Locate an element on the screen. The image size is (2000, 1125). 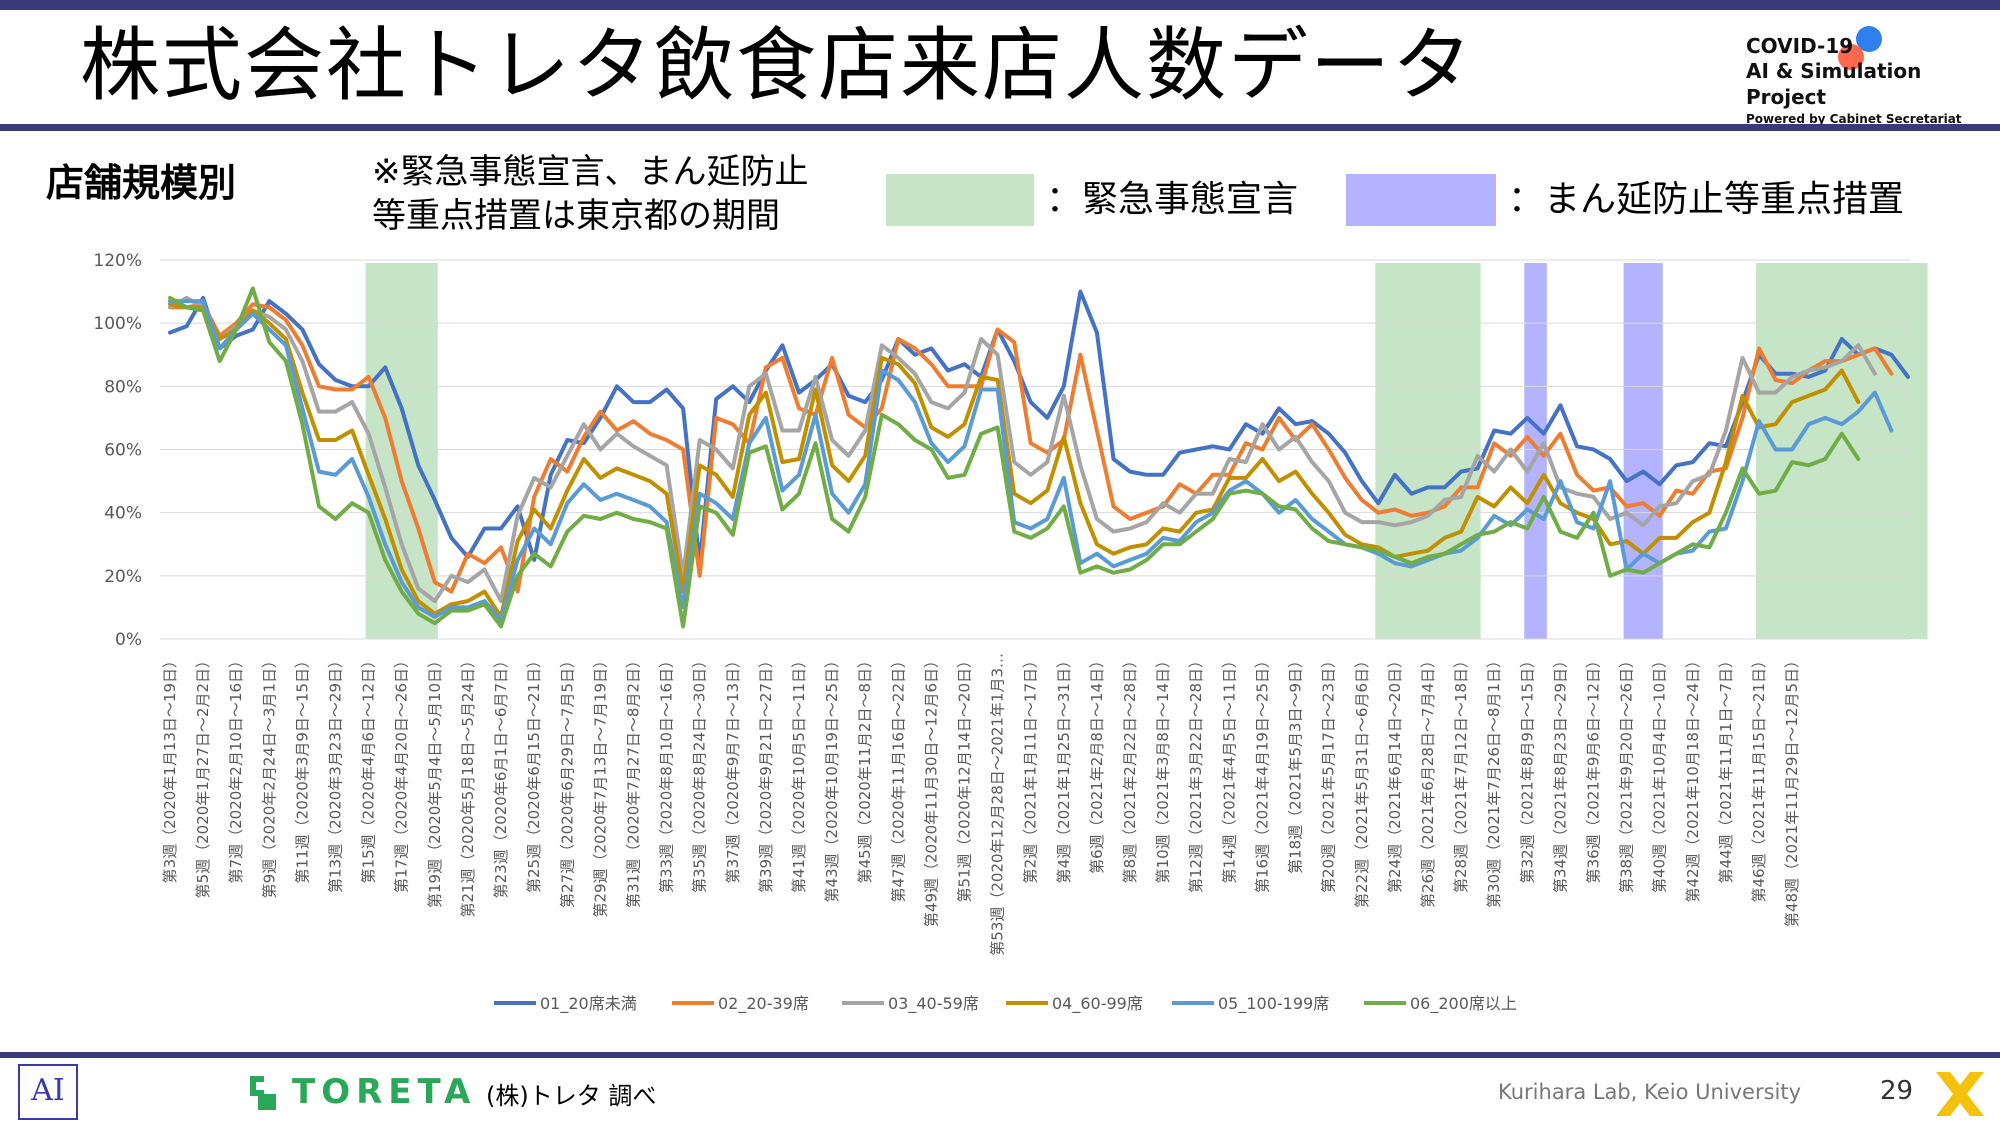
emergency-legend-label: ：緊急事態宣言 is located at coordinates (1172, 199).